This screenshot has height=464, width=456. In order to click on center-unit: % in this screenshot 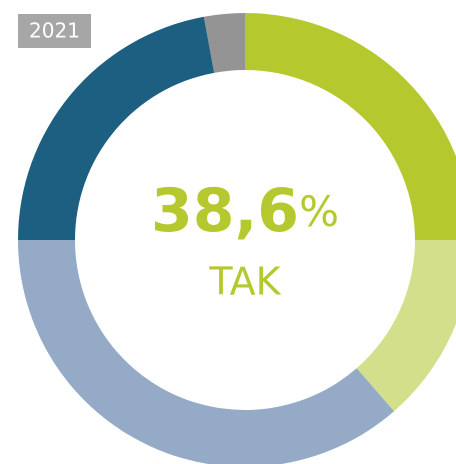, I will do `click(319, 211)`.